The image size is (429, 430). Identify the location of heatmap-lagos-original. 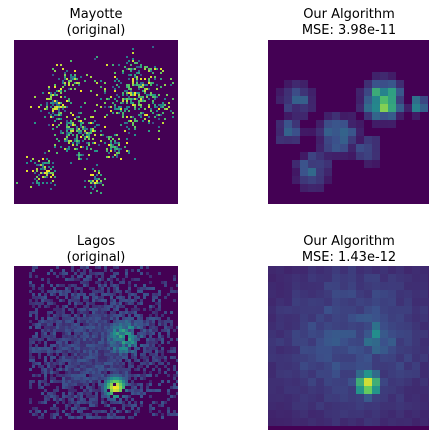
(96, 348).